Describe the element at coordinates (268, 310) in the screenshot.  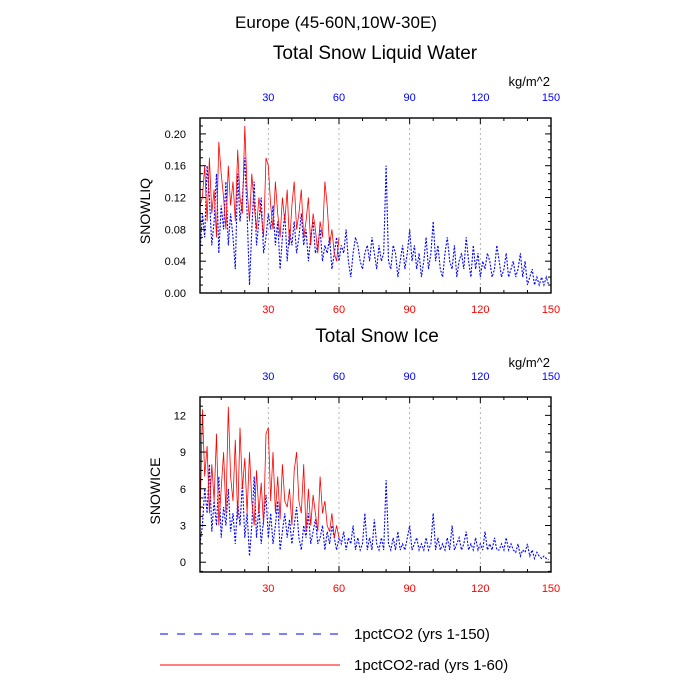
I see `snowliq-x-tick-label-bottom: 30` at that location.